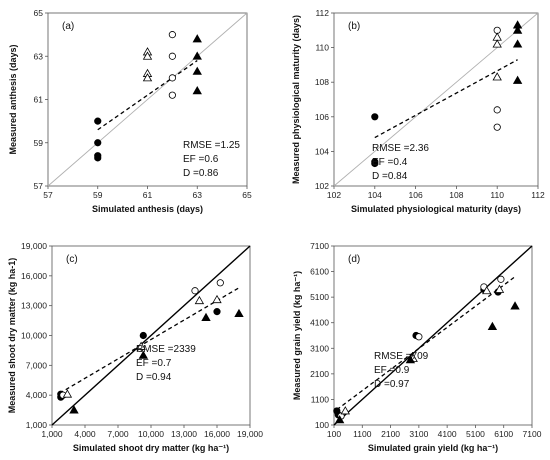 The image size is (550, 460). What do you see at coordinates (201, 173) in the screenshot?
I see `stat-label: D =0.86` at bounding box center [201, 173].